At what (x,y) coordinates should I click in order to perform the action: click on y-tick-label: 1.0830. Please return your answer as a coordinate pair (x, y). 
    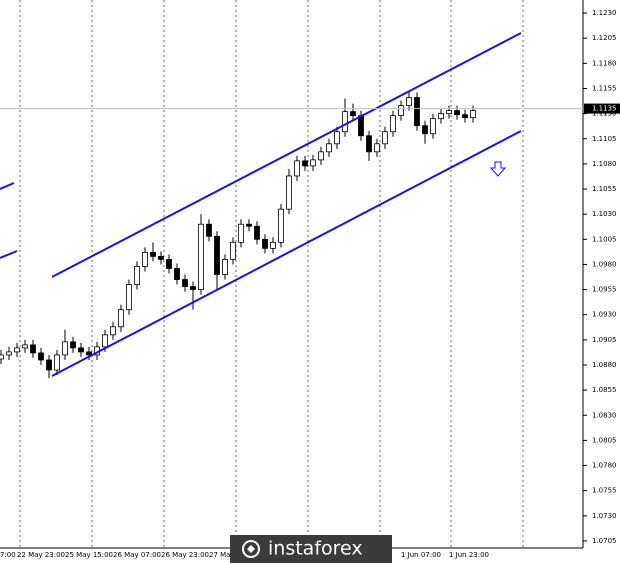
    Looking at the image, I should click on (604, 415).